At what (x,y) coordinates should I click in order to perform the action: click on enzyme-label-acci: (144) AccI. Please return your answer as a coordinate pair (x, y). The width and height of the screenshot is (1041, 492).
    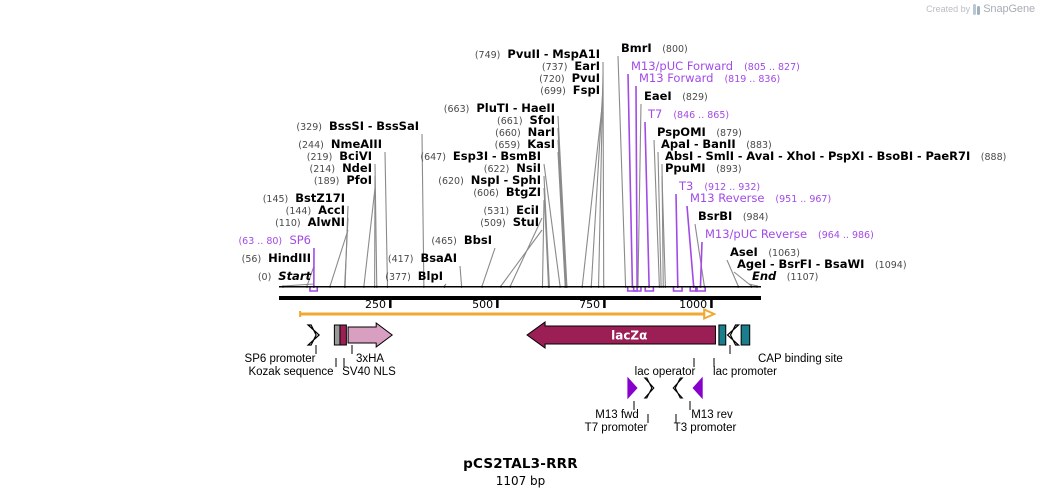
    Looking at the image, I should click on (315, 210).